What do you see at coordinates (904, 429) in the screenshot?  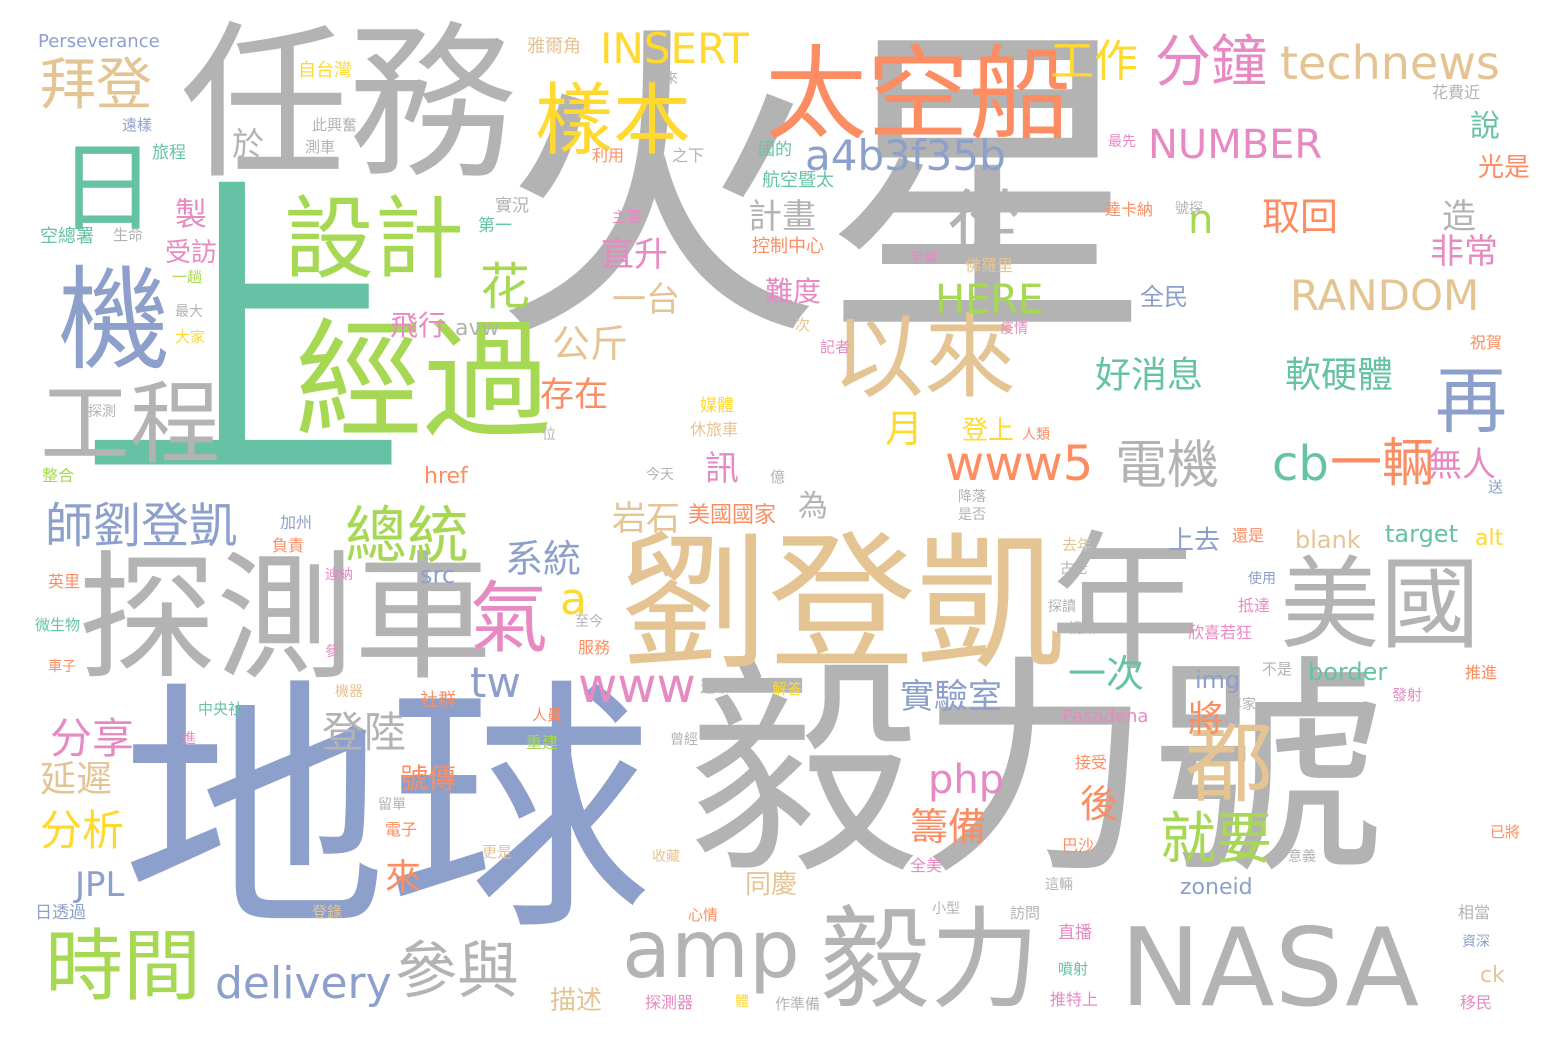 I see `word-月: 月` at bounding box center [904, 429].